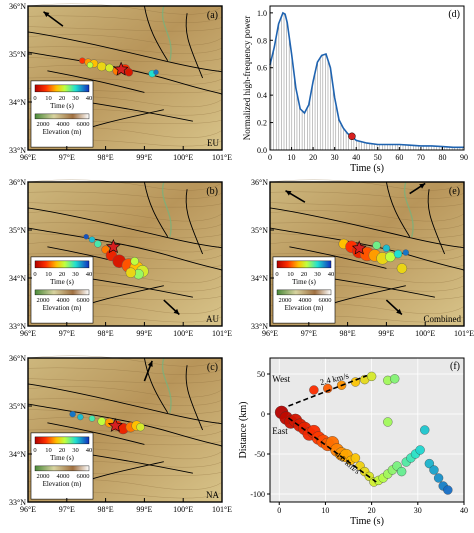 The width and height of the screenshot is (474, 533). Describe the element at coordinates (262, 40) in the screenshot. I see `y-tick-label: 0.8` at that location.